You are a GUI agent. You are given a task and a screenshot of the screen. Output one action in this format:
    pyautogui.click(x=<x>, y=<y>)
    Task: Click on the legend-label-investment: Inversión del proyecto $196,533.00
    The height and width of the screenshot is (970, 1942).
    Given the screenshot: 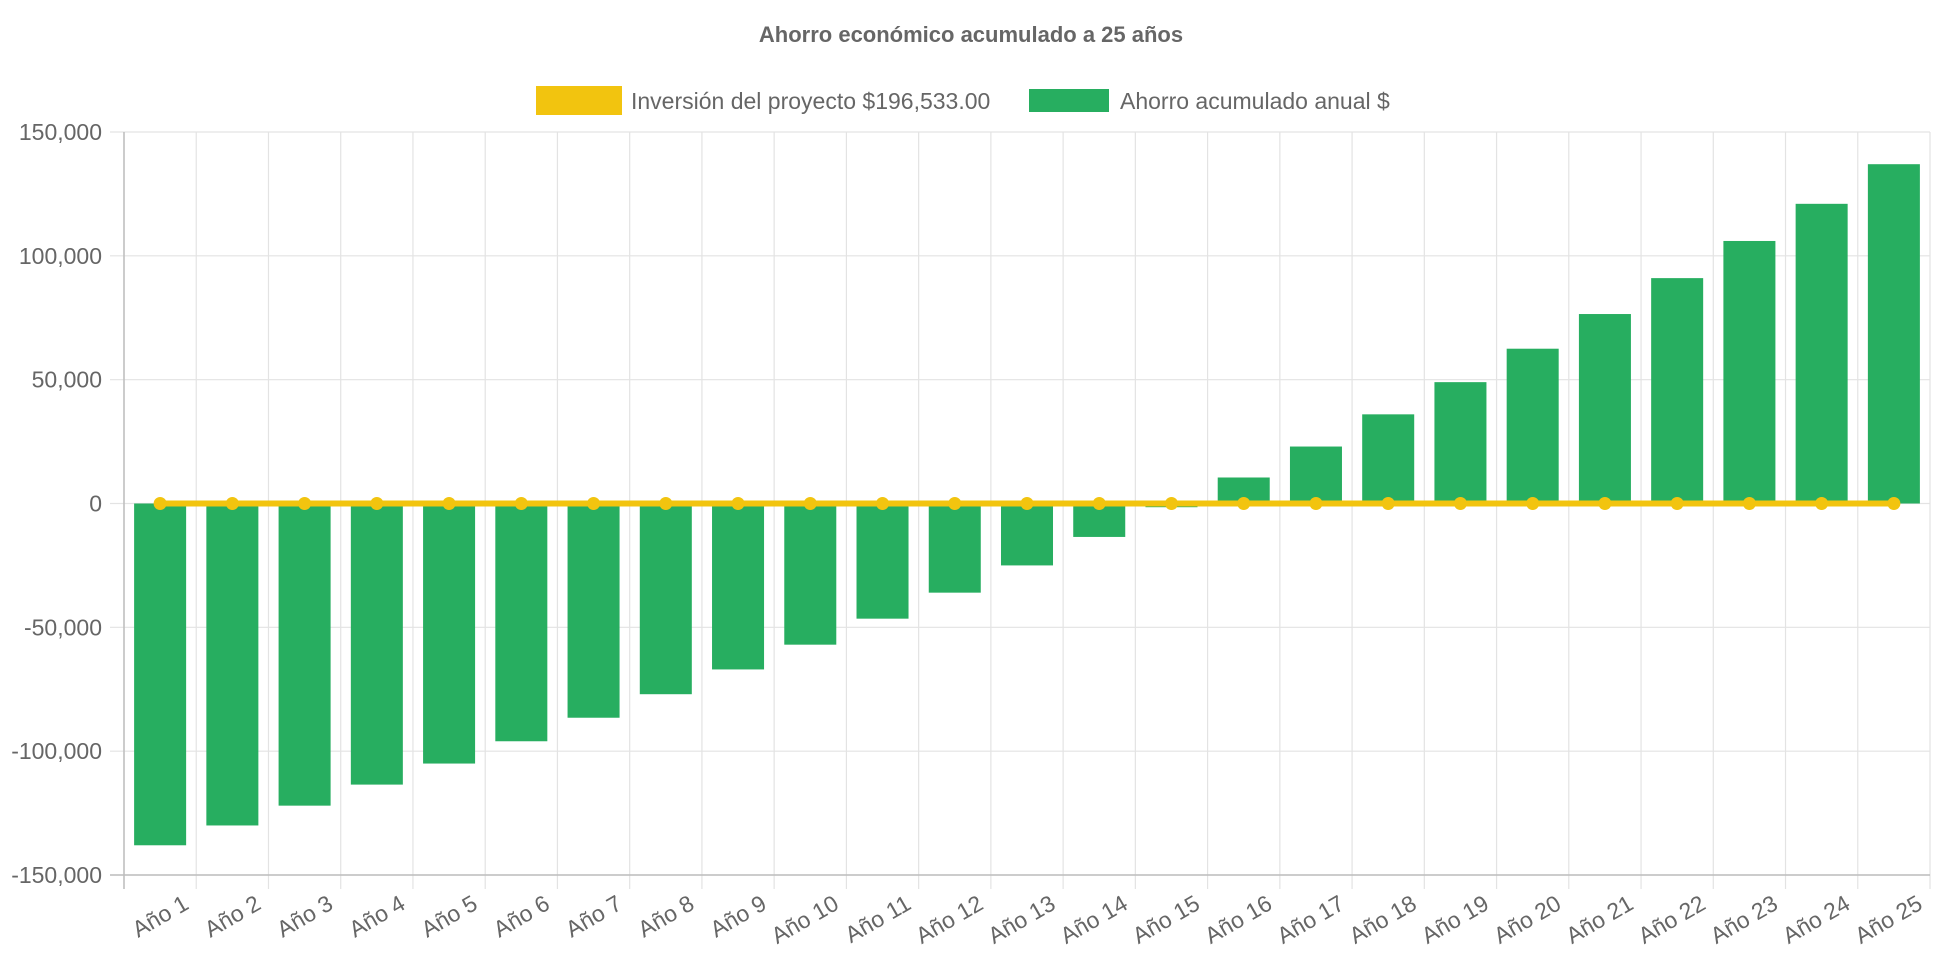 What is the action you would take?
    pyautogui.click(x=810, y=101)
    